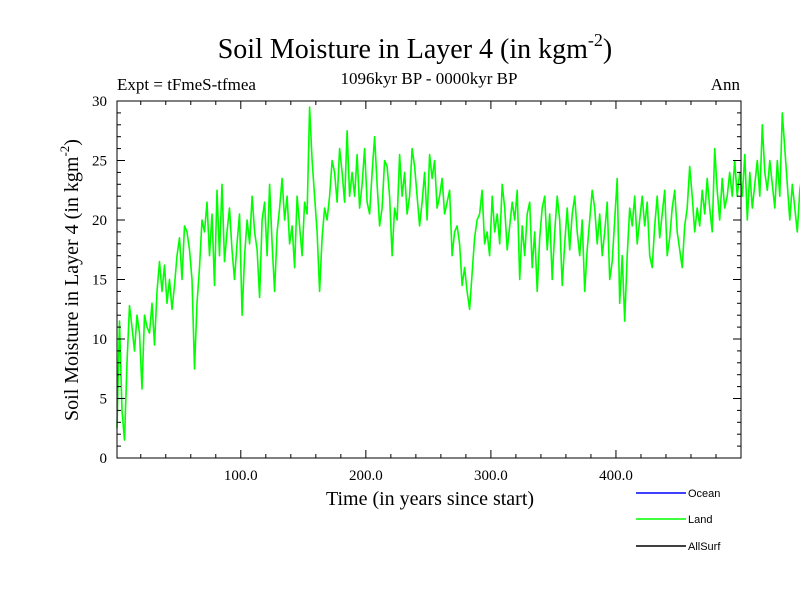 The width and height of the screenshot is (800, 600). What do you see at coordinates (99, 281) in the screenshot?
I see `y-tick-label: 15` at bounding box center [99, 281].